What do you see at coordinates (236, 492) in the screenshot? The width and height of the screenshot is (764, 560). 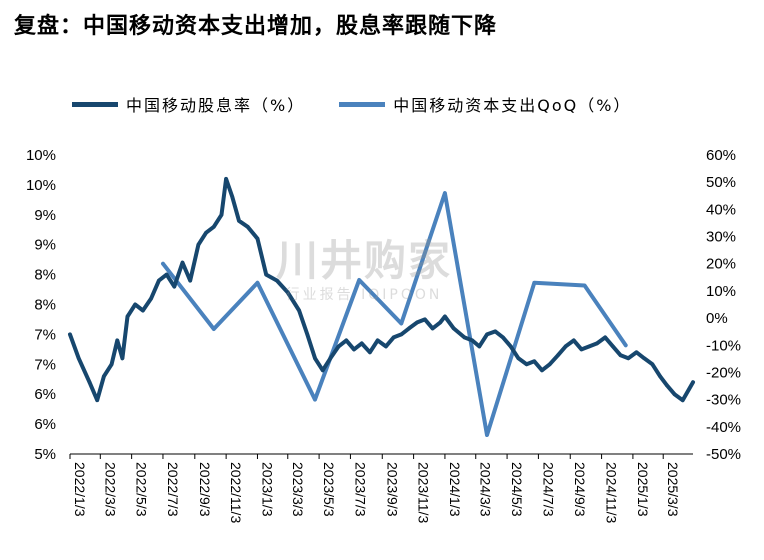 I see `x-tick-label: 2022/11/3` at bounding box center [236, 492].